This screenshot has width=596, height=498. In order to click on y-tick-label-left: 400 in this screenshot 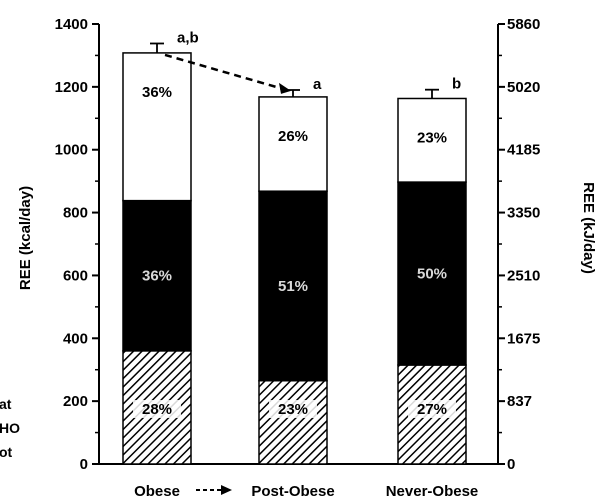, I will do `click(75, 338)`.